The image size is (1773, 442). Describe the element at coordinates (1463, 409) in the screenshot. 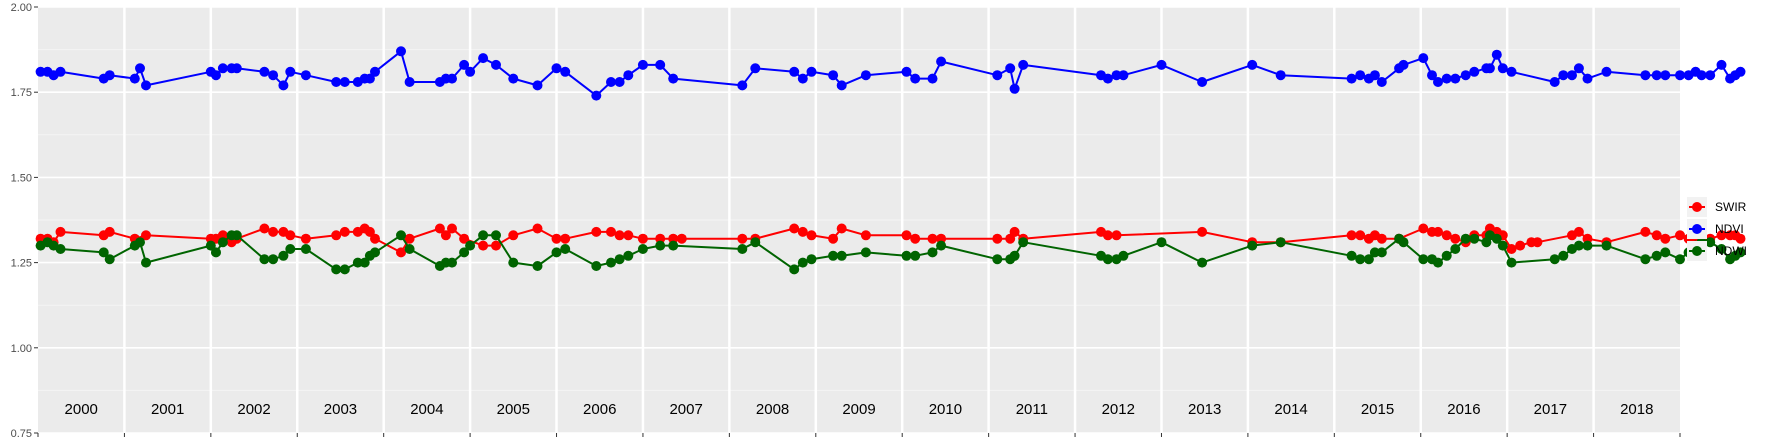

I see `year-label: 2016` at that location.